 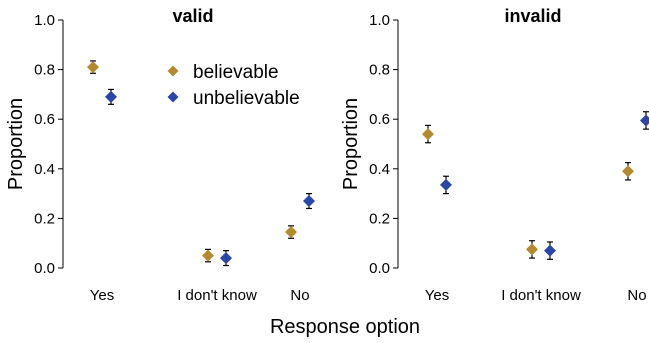 I want to click on chart-title: invalid, so click(x=532, y=16).